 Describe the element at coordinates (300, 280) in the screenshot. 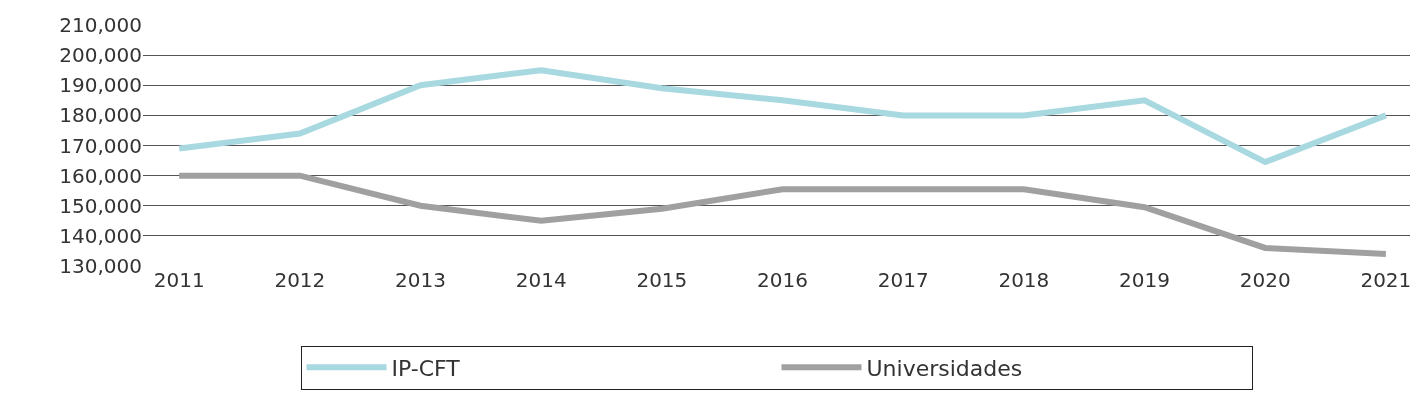

I see `x-tick-label: 2012` at that location.